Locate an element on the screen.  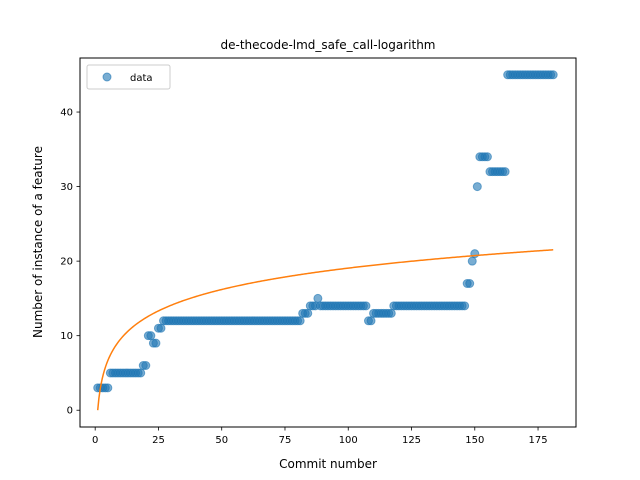
legend-box is located at coordinates (128, 77).